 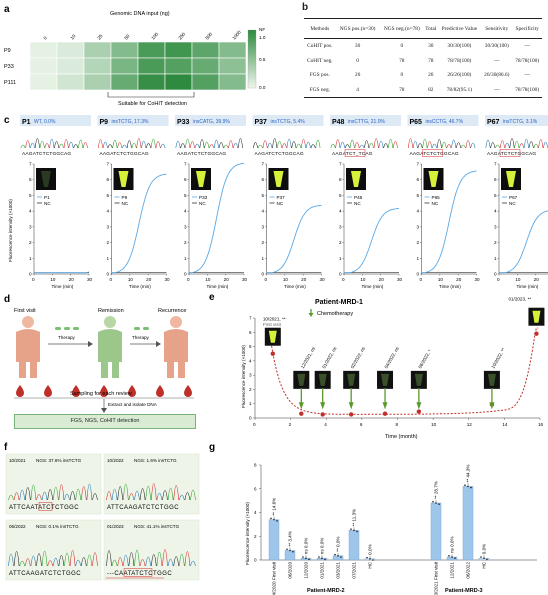 I want to click on group-label: Patient-MRD-3, so click(x=464, y=591).